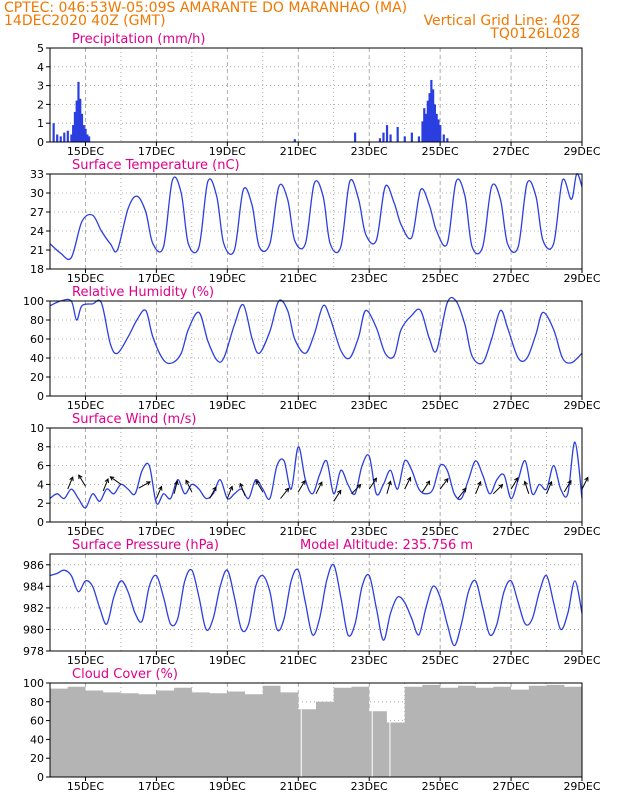 This screenshot has height=800, width=618. Describe the element at coordinates (37, 193) in the screenshot. I see `y-tick-label: 30` at that location.